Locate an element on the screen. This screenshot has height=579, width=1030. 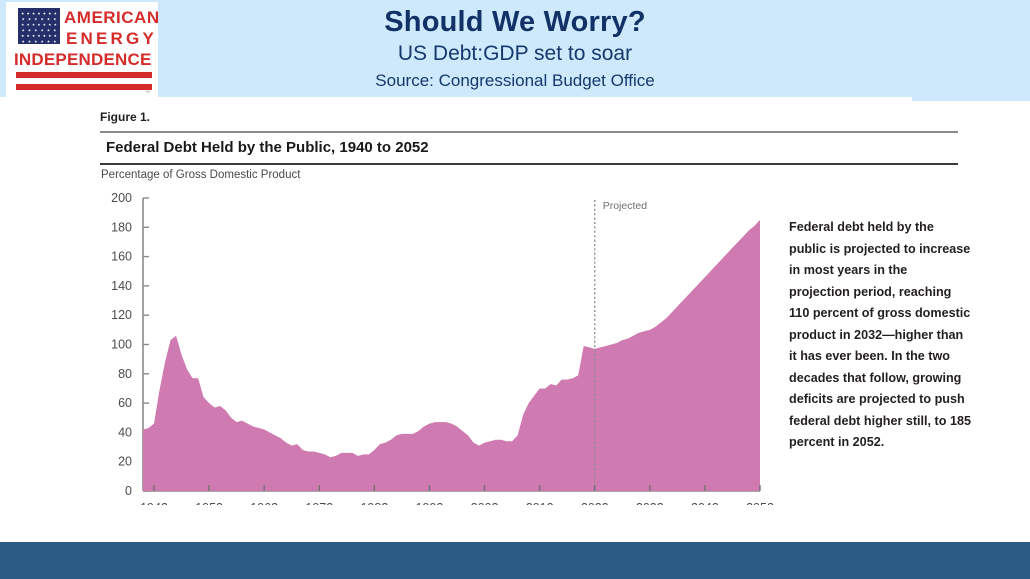
projection-label: Projected is located at coordinates (625, 206).